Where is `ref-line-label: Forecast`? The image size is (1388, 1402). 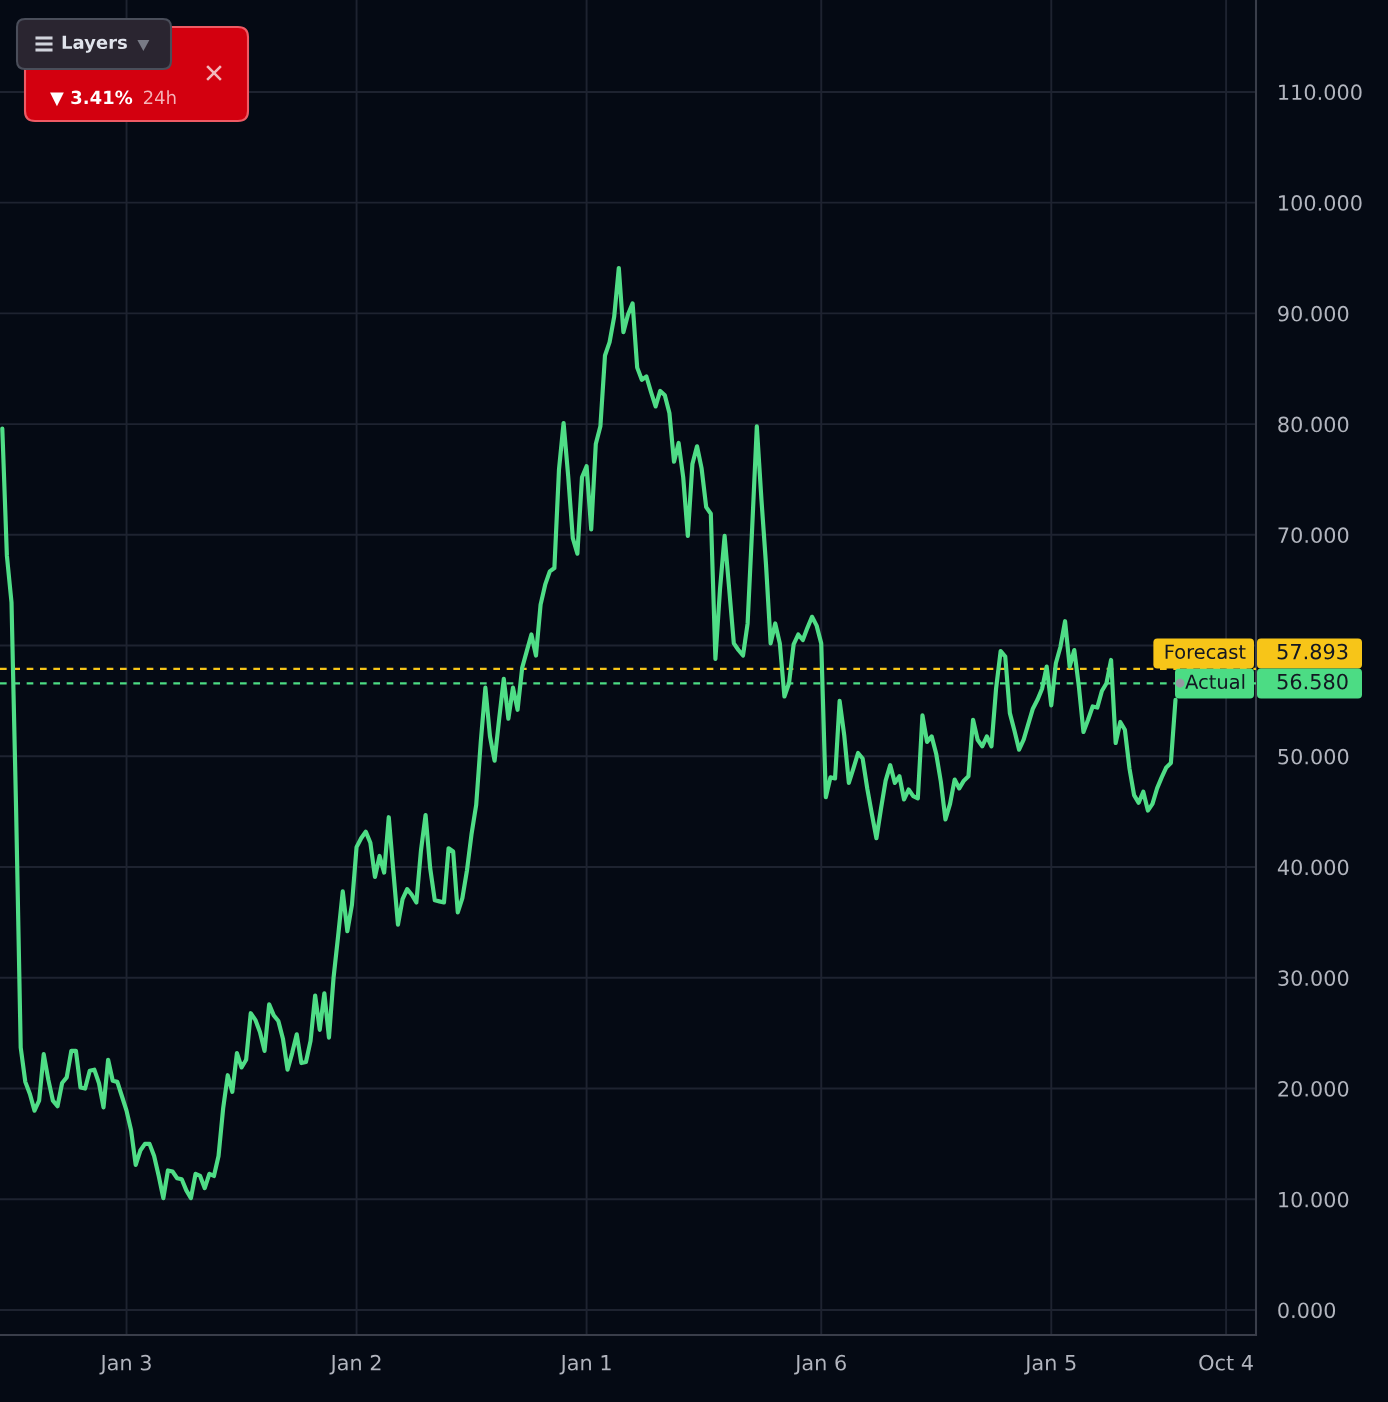 ref-line-label: Forecast is located at coordinates (1205, 652).